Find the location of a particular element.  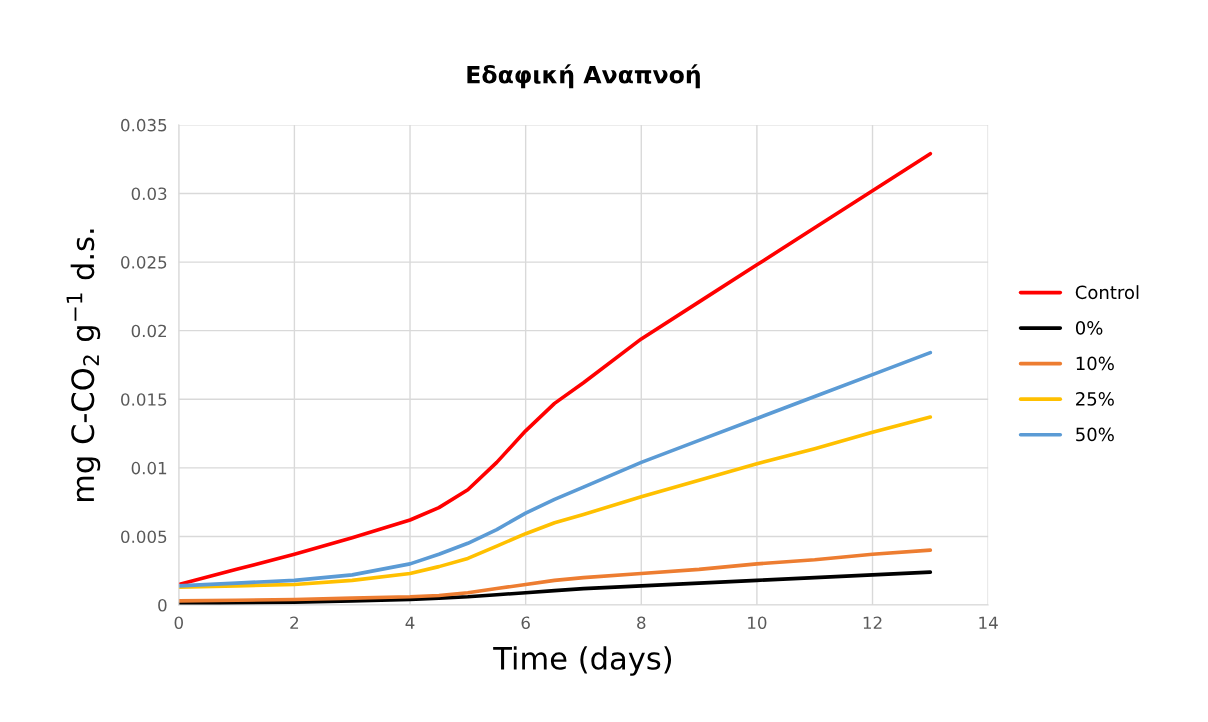

legend-label: 0% is located at coordinates (1089, 328).